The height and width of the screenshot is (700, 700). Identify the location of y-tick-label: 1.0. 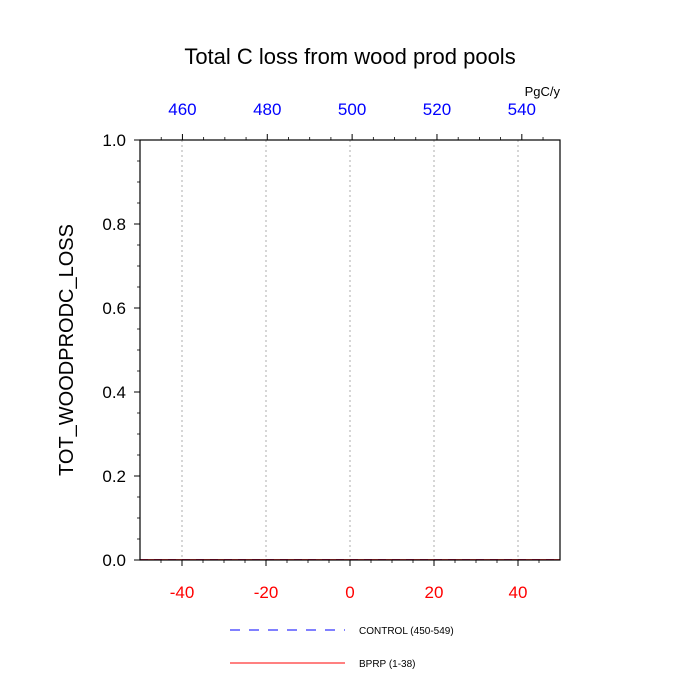
(114, 140).